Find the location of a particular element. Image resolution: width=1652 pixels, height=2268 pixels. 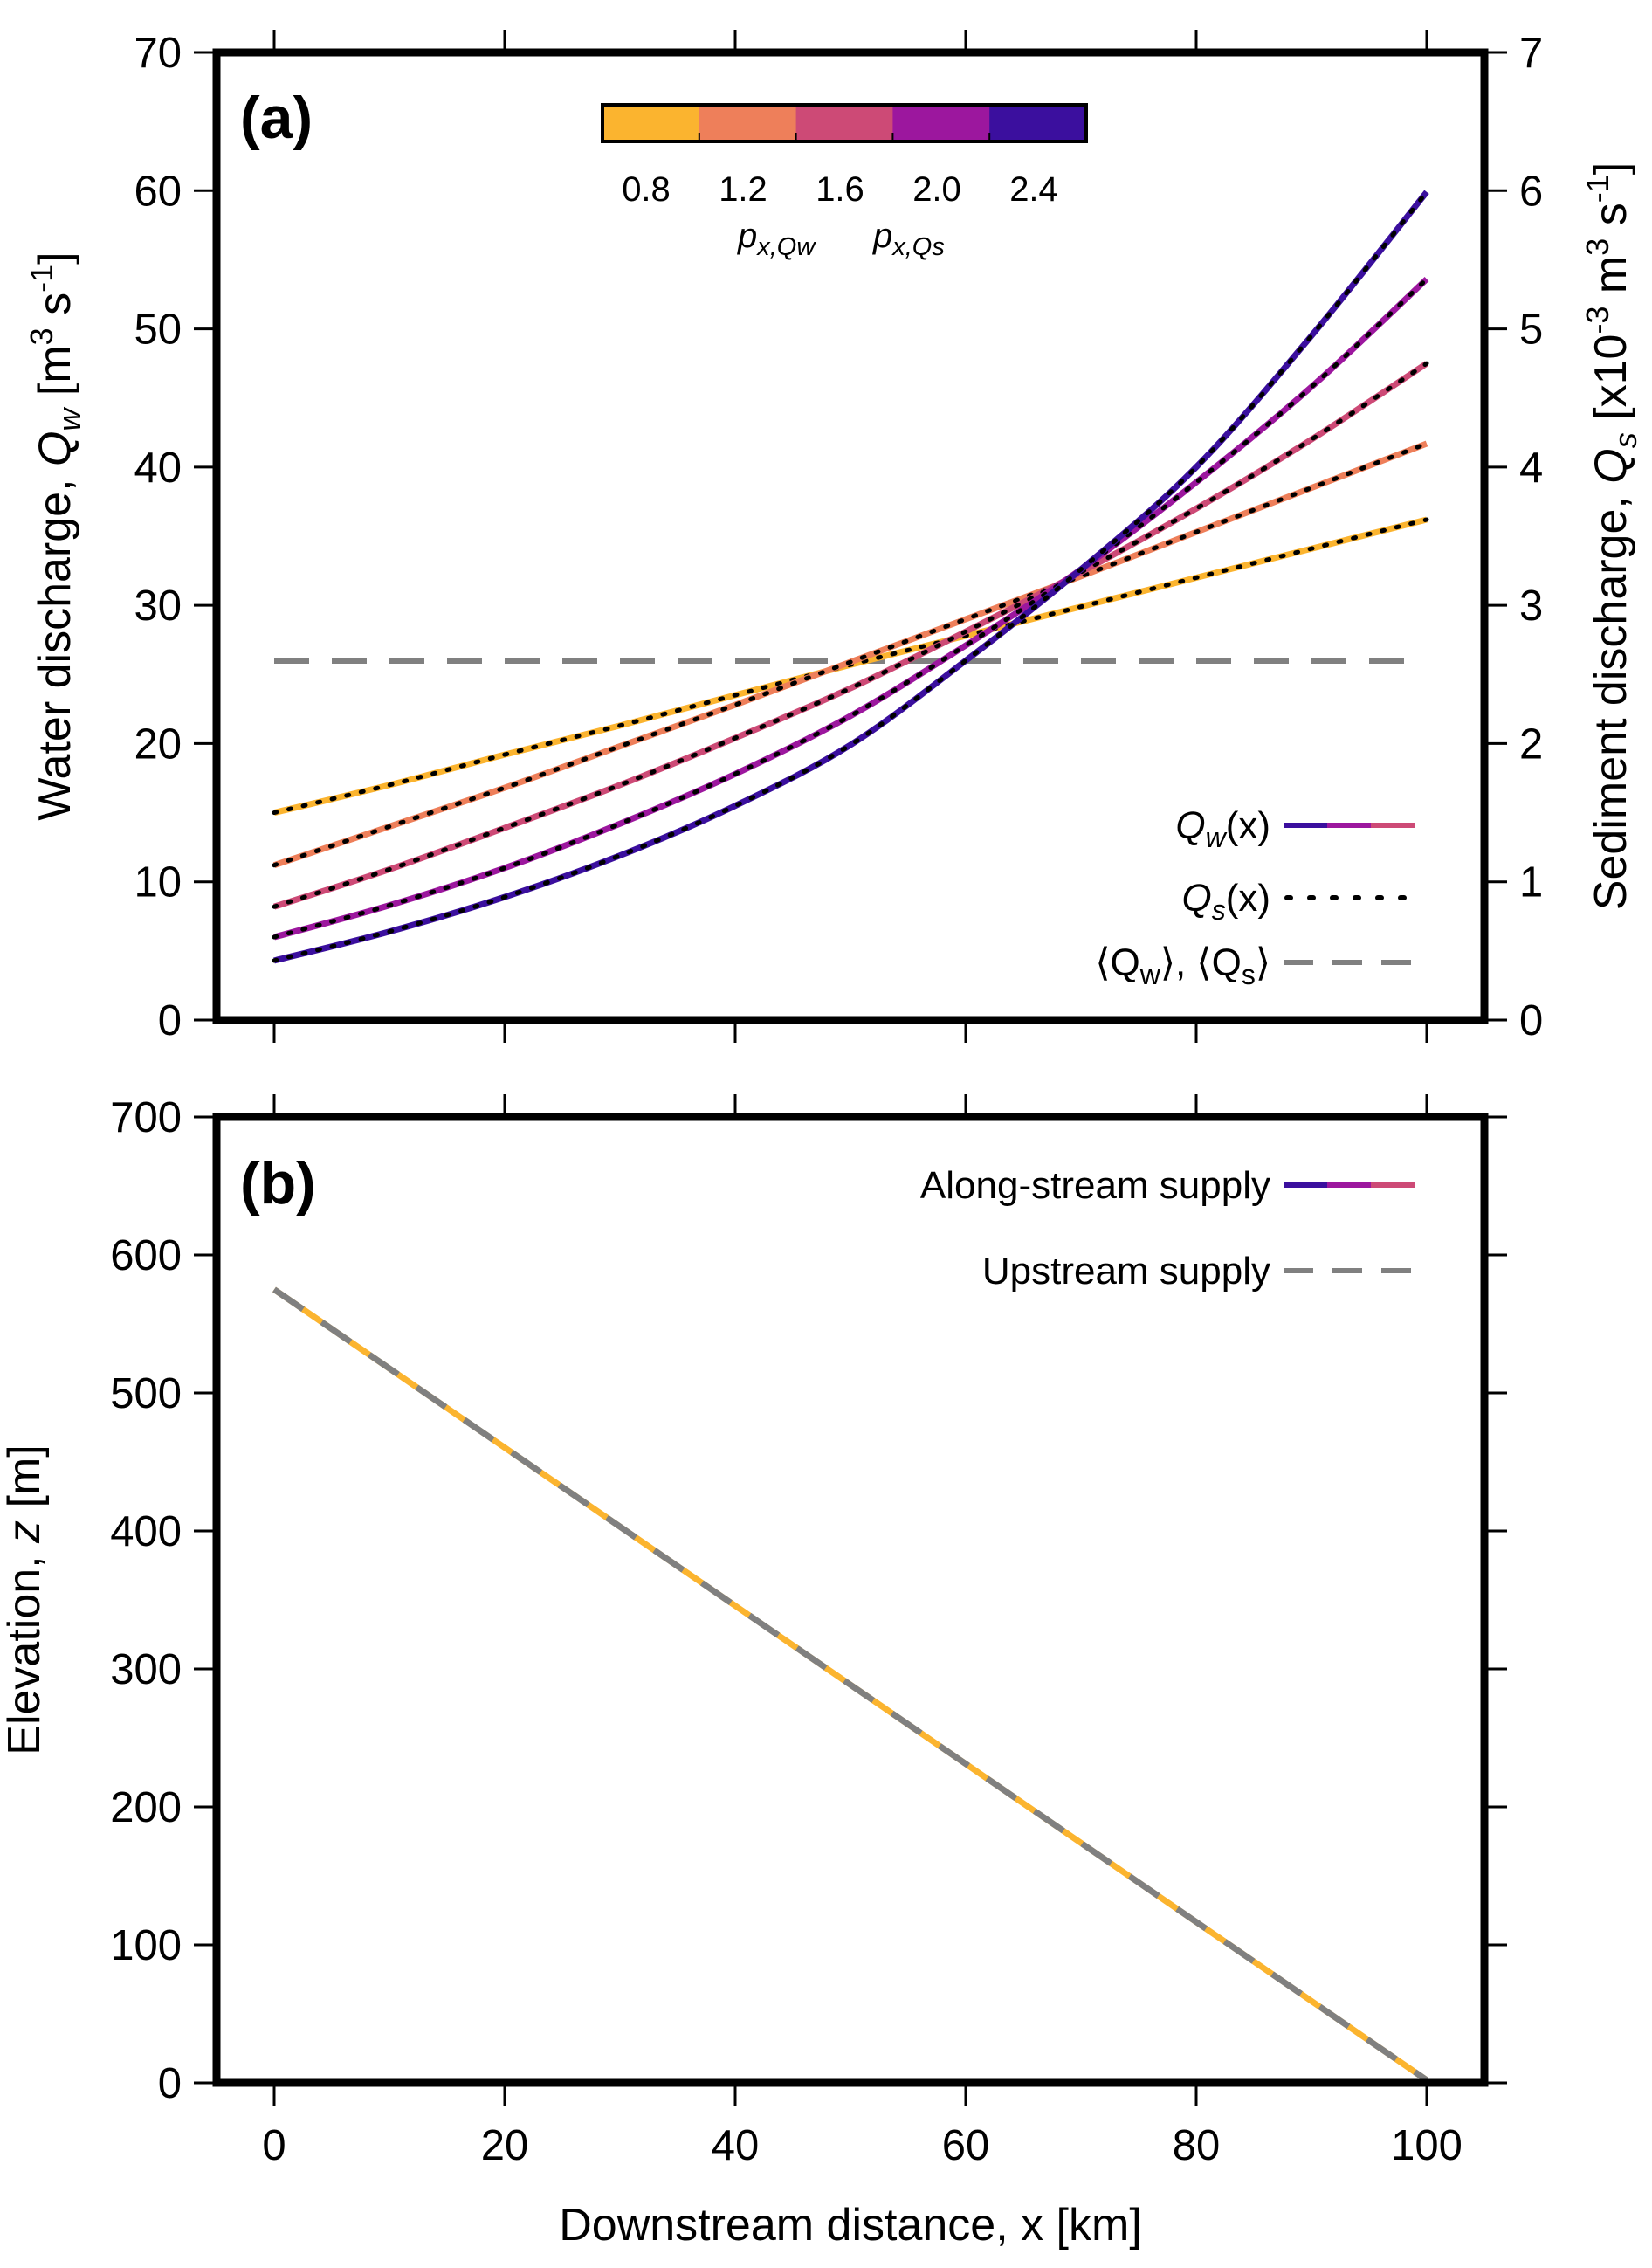

y-tick-label: 60 is located at coordinates (158, 191).